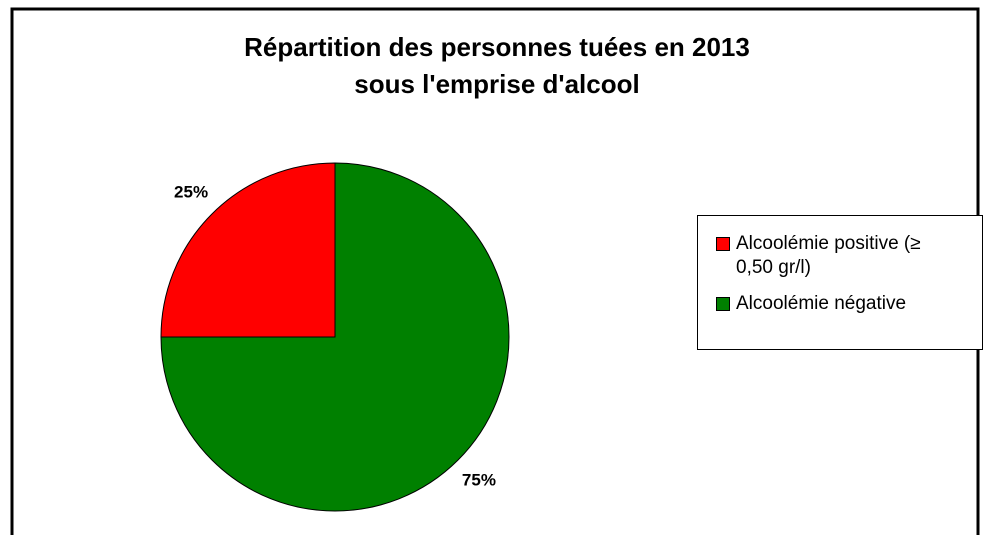  Describe the element at coordinates (248, 250) in the screenshot. I see `pie-slice` at that location.